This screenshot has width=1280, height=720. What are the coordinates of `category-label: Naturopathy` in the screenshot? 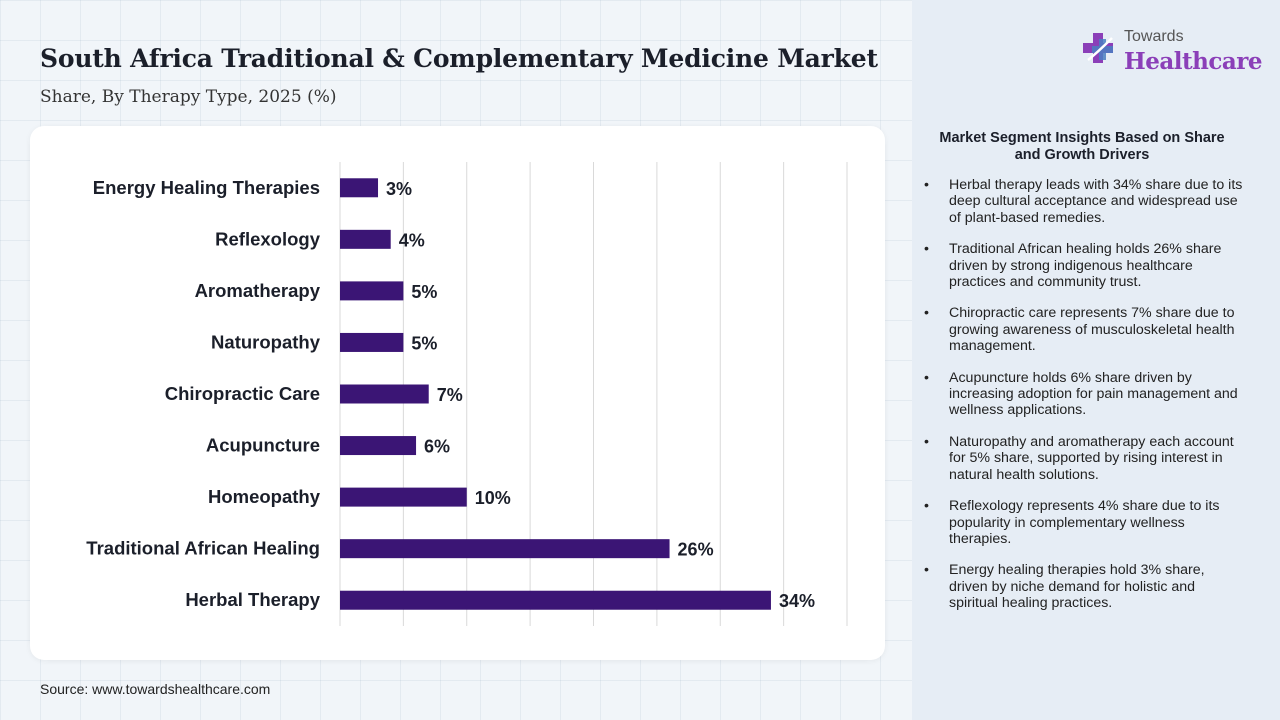 It's located at (266, 341).